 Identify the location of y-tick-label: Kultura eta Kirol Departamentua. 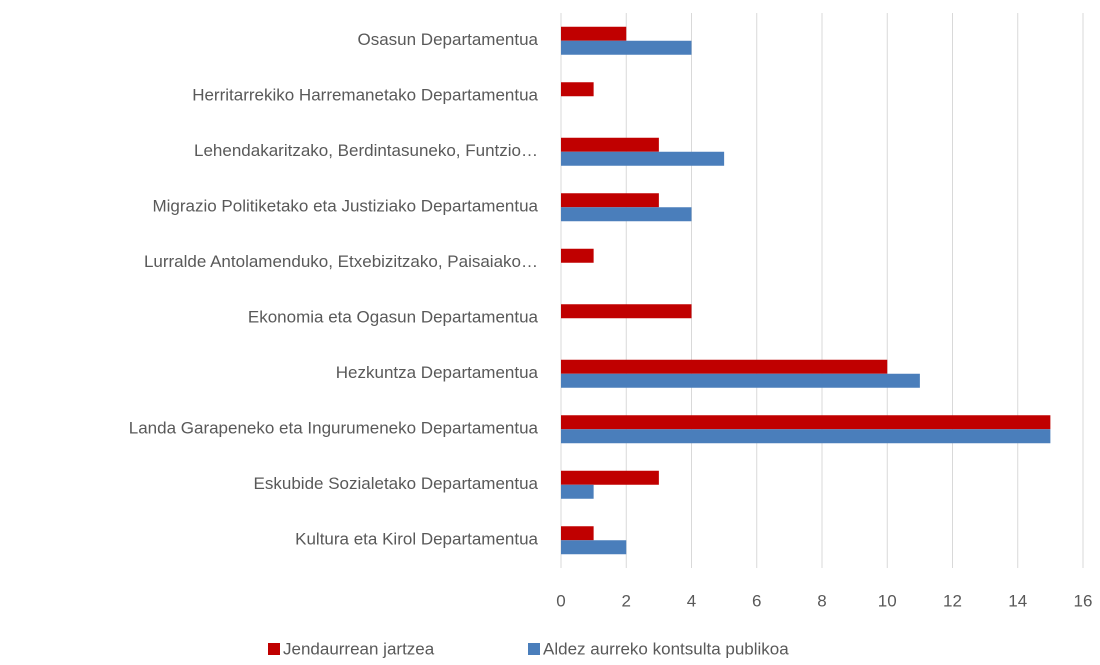
(416, 539).